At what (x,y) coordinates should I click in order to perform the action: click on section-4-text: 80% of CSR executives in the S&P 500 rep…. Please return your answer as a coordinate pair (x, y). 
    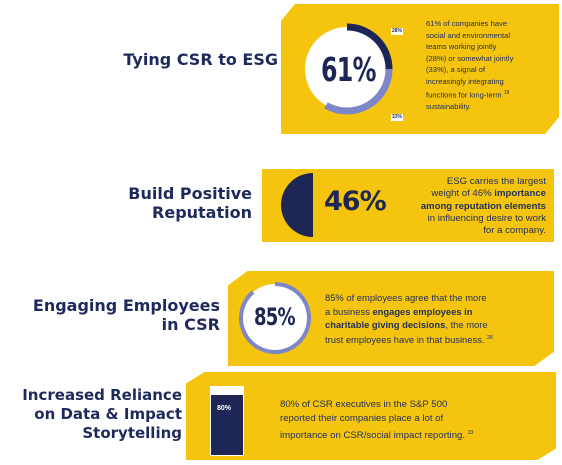
    Looking at the image, I should click on (376, 420).